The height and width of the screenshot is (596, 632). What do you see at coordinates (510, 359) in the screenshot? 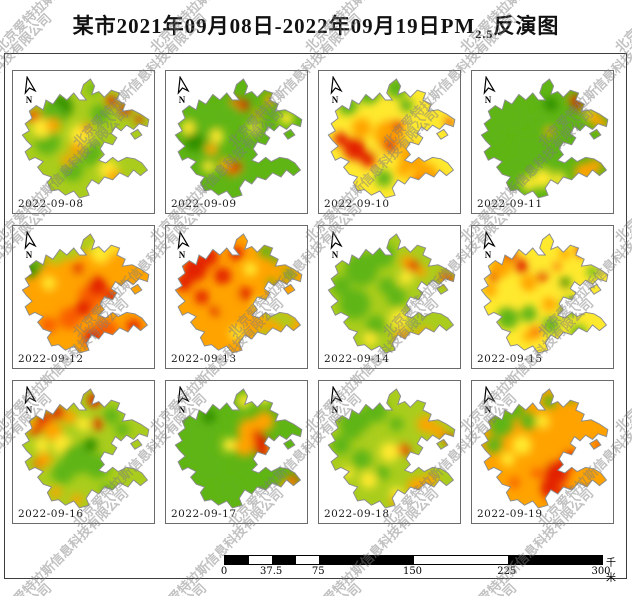
I see `panel-date-label: 2022-09-15` at bounding box center [510, 359].